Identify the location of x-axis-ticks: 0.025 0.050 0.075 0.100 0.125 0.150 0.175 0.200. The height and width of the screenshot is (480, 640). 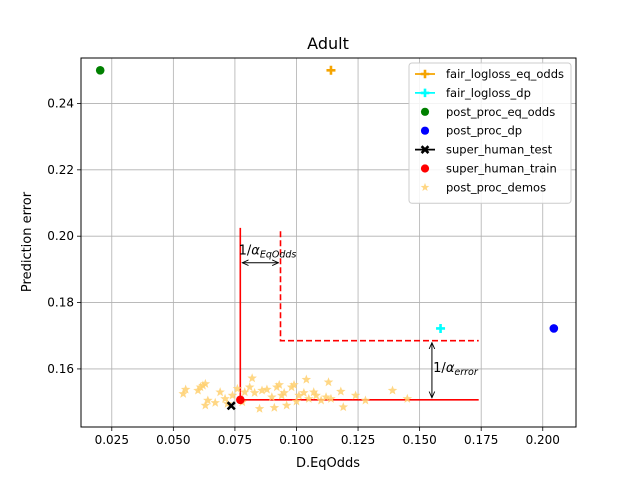
(327, 437).